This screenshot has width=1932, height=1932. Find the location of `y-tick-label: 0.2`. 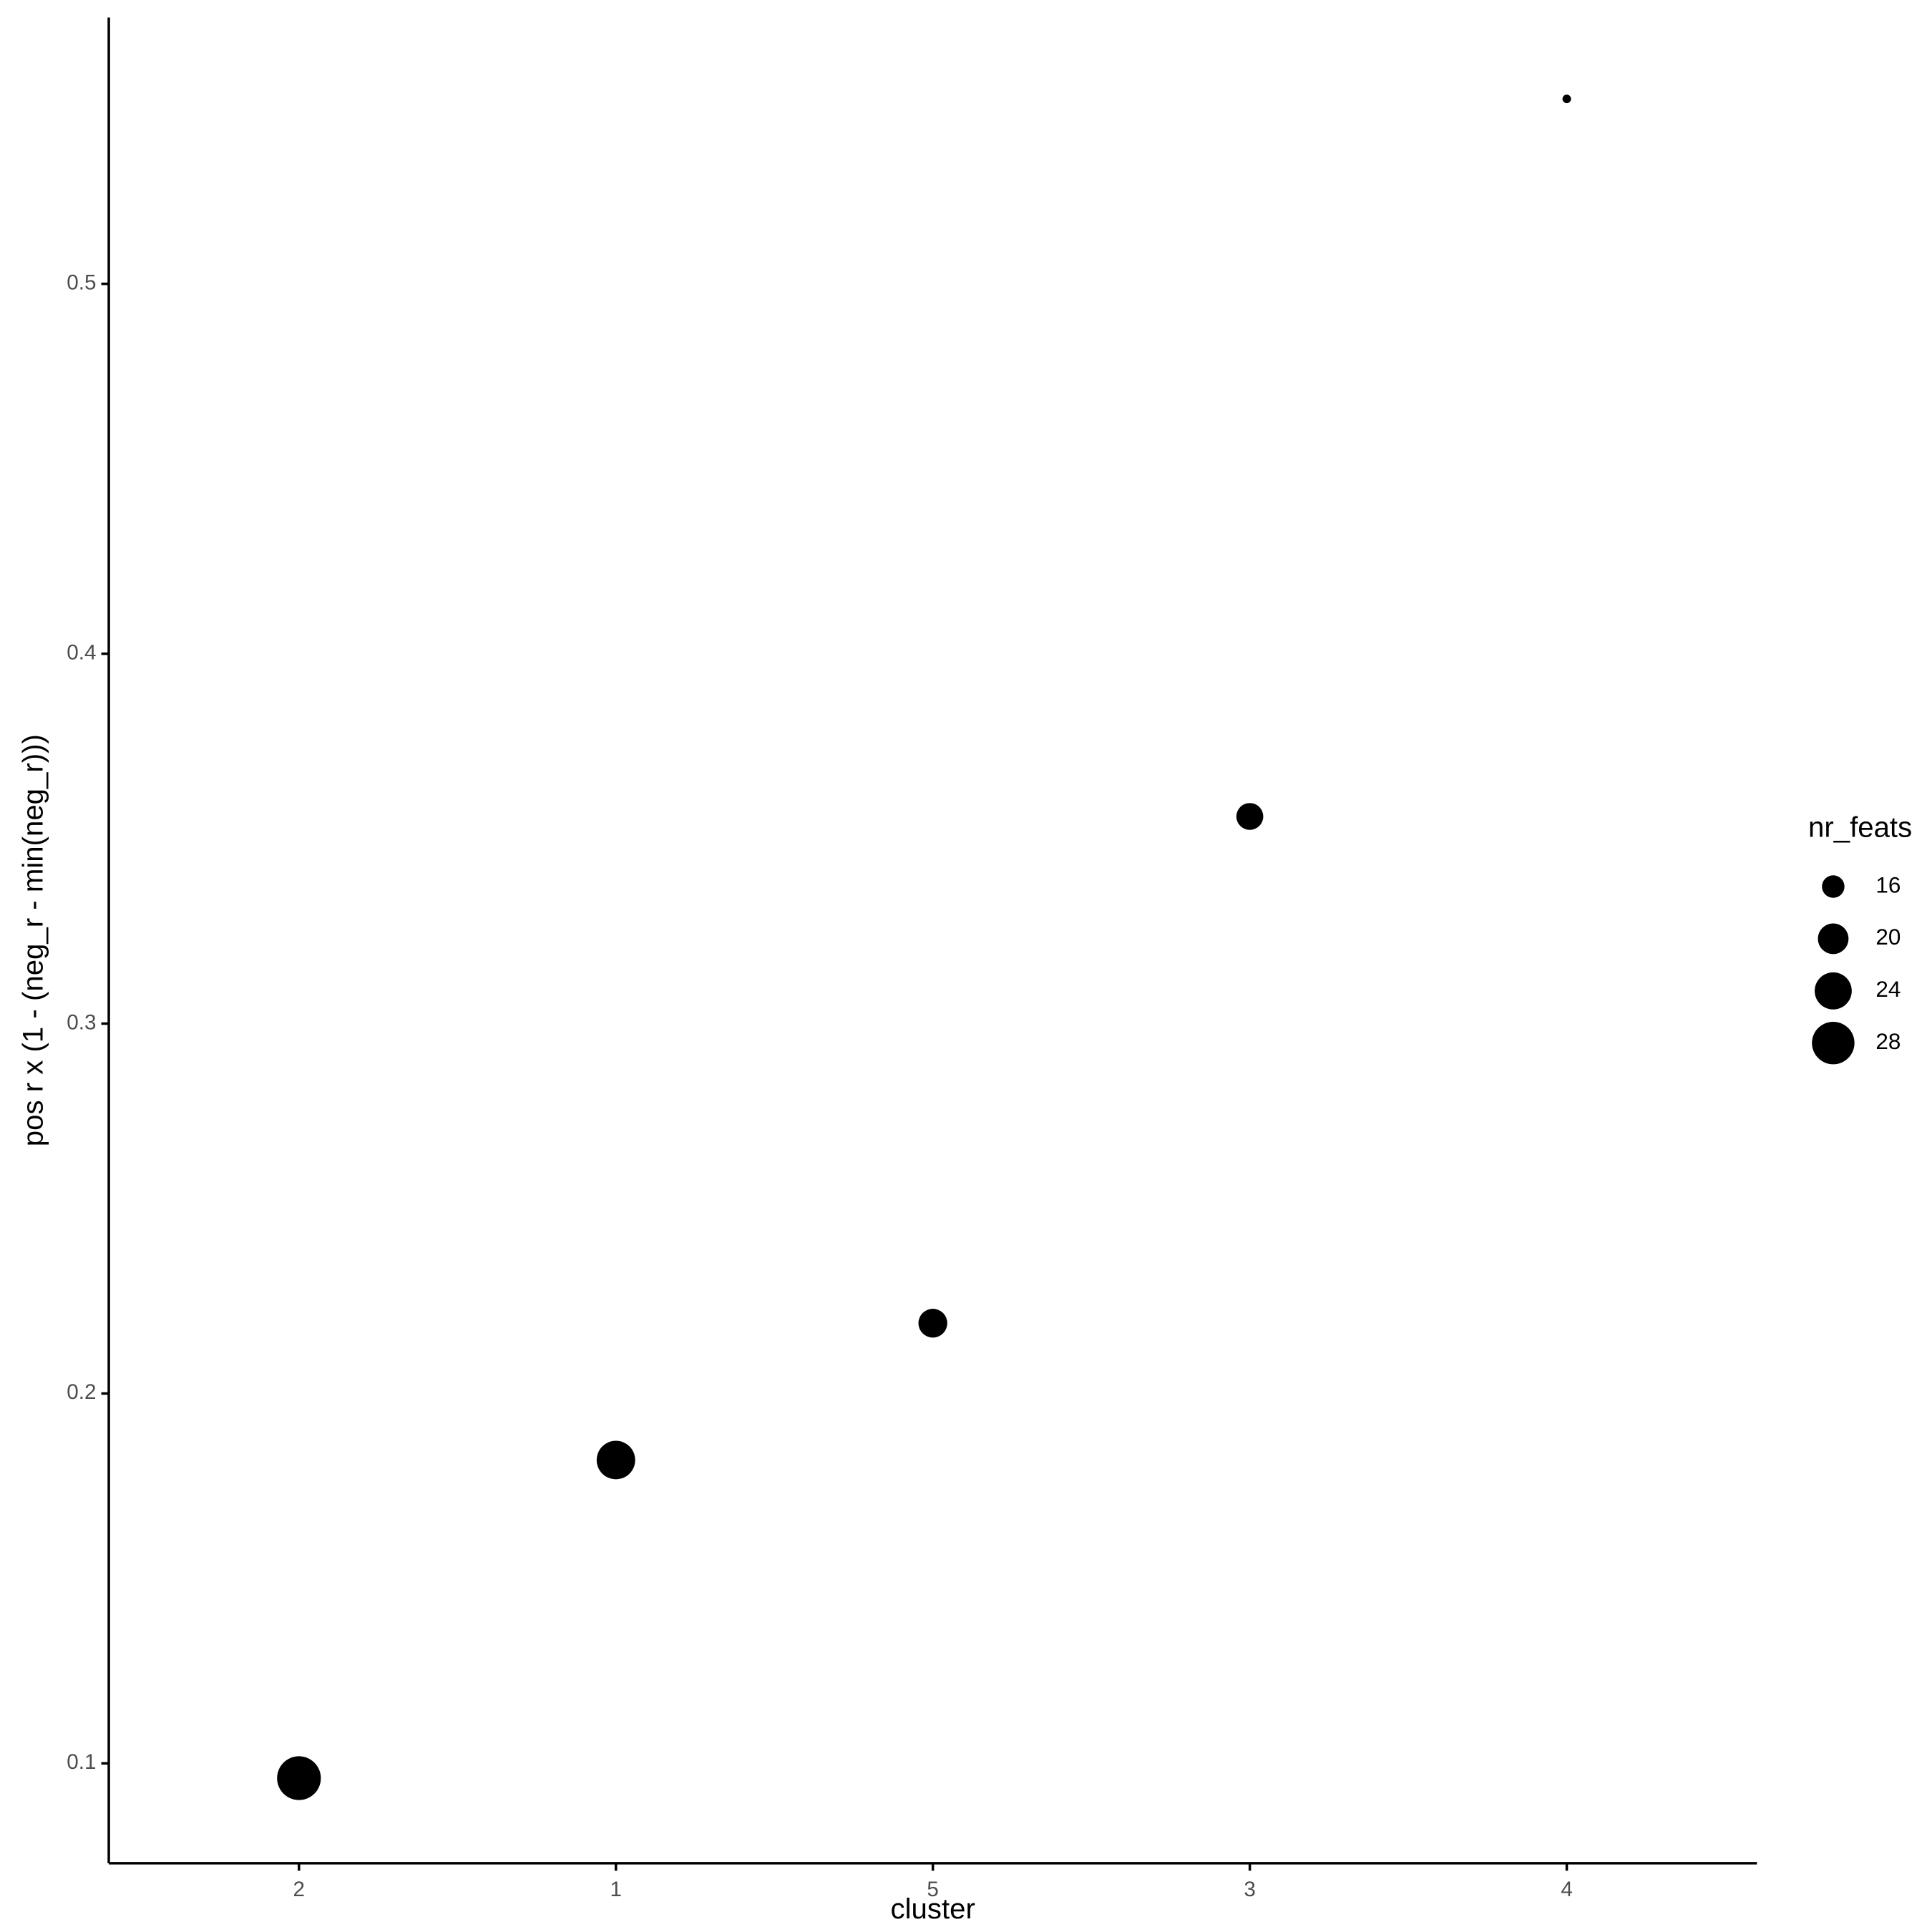

y-tick-label: 0.2 is located at coordinates (81, 1392).